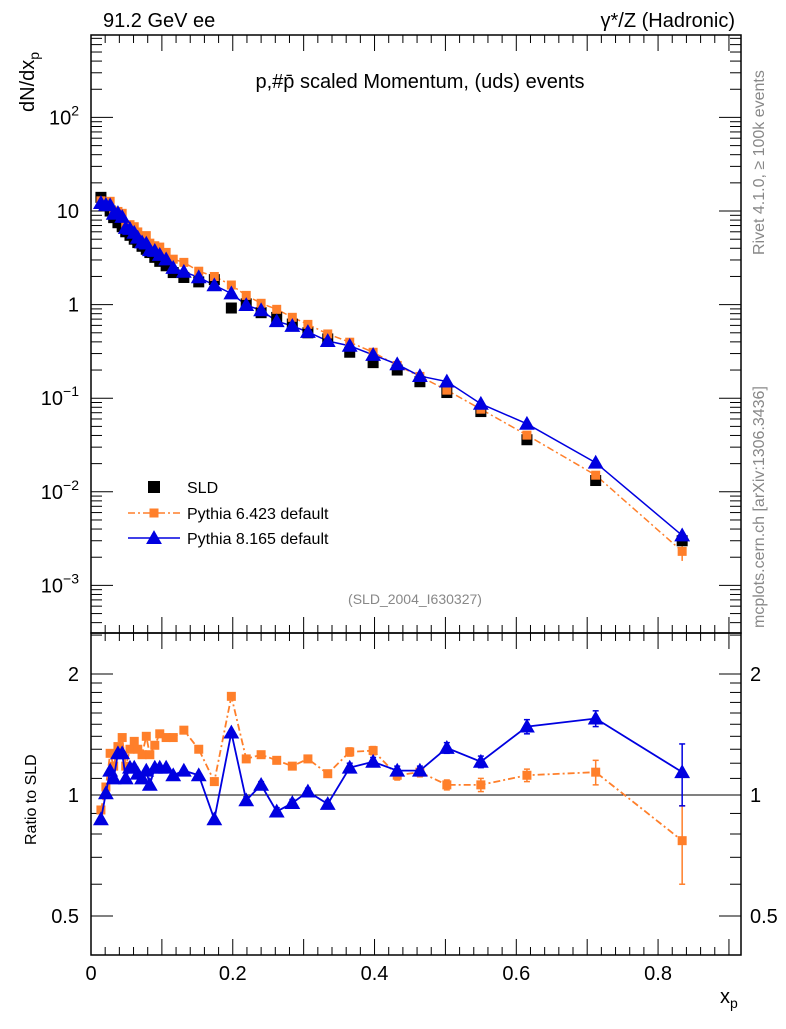 The image size is (786, 1029). I want to click on ratio-y-tick-label-right: 0.5, so click(764, 917).